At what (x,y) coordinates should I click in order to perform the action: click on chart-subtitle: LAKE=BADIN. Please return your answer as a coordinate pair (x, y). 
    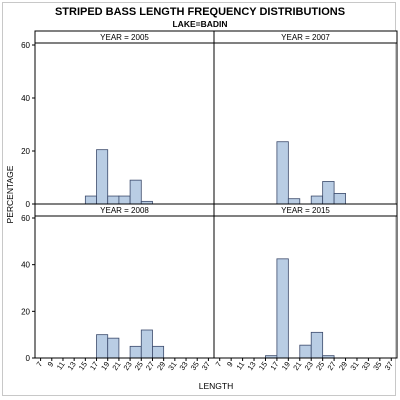
    Looking at the image, I should click on (200, 24).